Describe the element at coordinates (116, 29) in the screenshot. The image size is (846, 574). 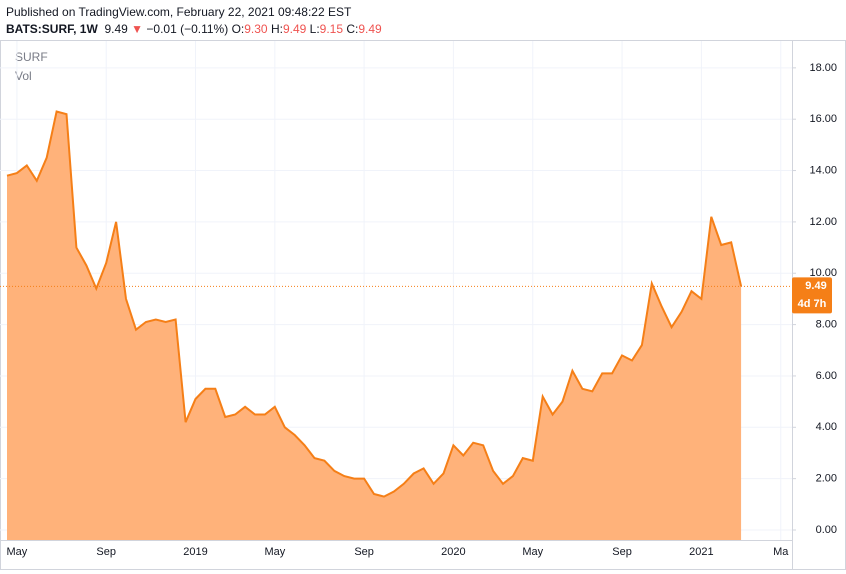
I see `price: 9.49` at that location.